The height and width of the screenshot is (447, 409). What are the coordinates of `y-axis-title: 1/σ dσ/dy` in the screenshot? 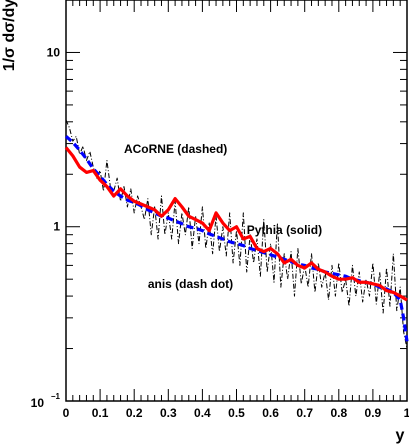 It's located at (9, 35).